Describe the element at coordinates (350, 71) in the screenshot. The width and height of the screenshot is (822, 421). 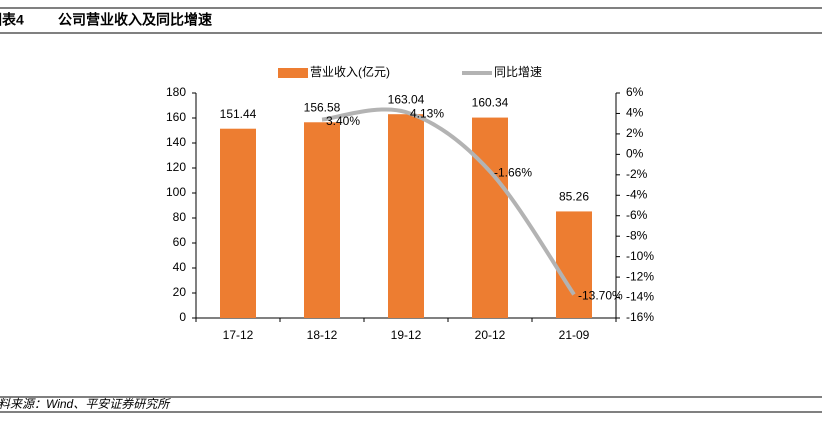
I see `legend-label: 营业收入(亿元)` at that location.